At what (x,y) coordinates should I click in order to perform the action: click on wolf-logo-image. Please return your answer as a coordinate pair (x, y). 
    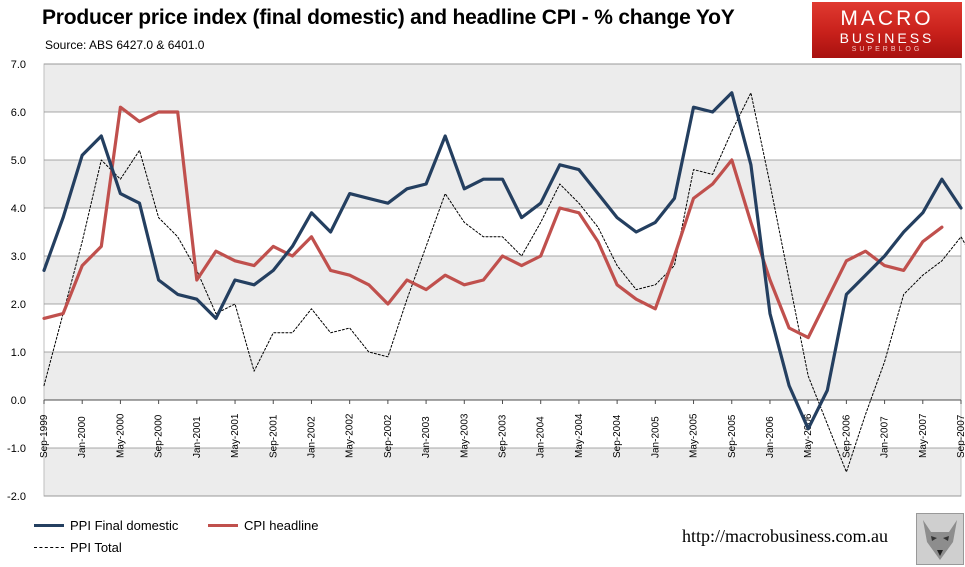
    Looking at the image, I should click on (940, 539).